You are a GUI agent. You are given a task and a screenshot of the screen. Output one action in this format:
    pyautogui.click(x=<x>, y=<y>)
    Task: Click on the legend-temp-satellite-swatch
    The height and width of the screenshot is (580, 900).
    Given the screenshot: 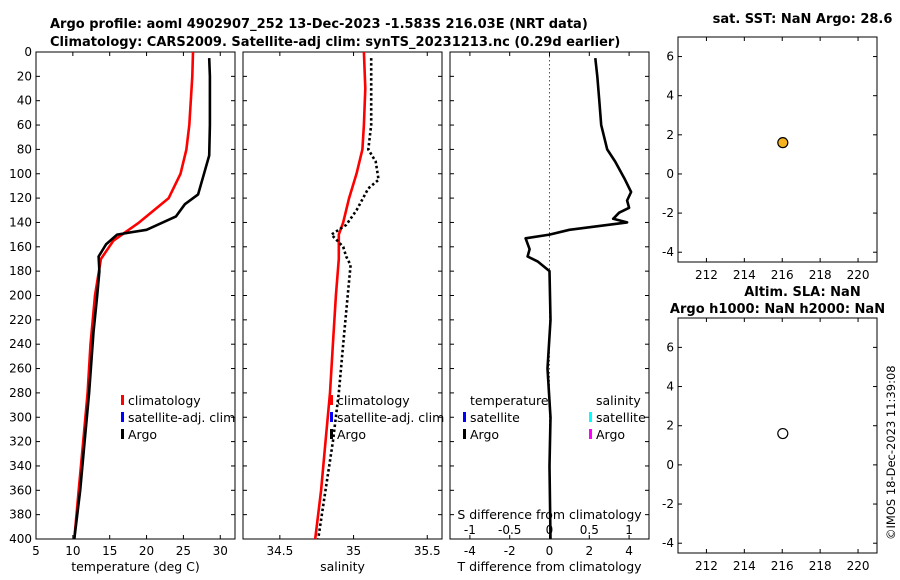 What is the action you would take?
    pyautogui.click(x=464, y=417)
    